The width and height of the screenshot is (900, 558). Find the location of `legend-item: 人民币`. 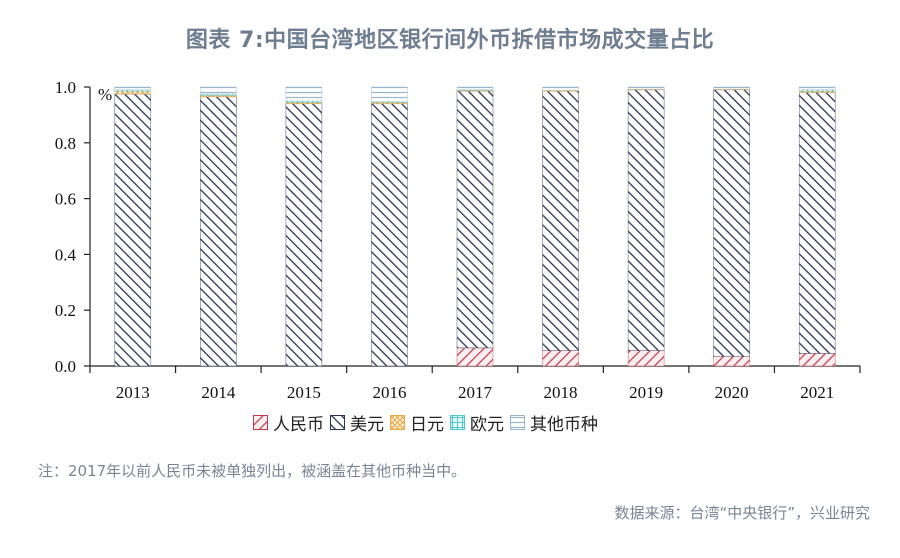

legend-item: 人民币 is located at coordinates (288, 422).